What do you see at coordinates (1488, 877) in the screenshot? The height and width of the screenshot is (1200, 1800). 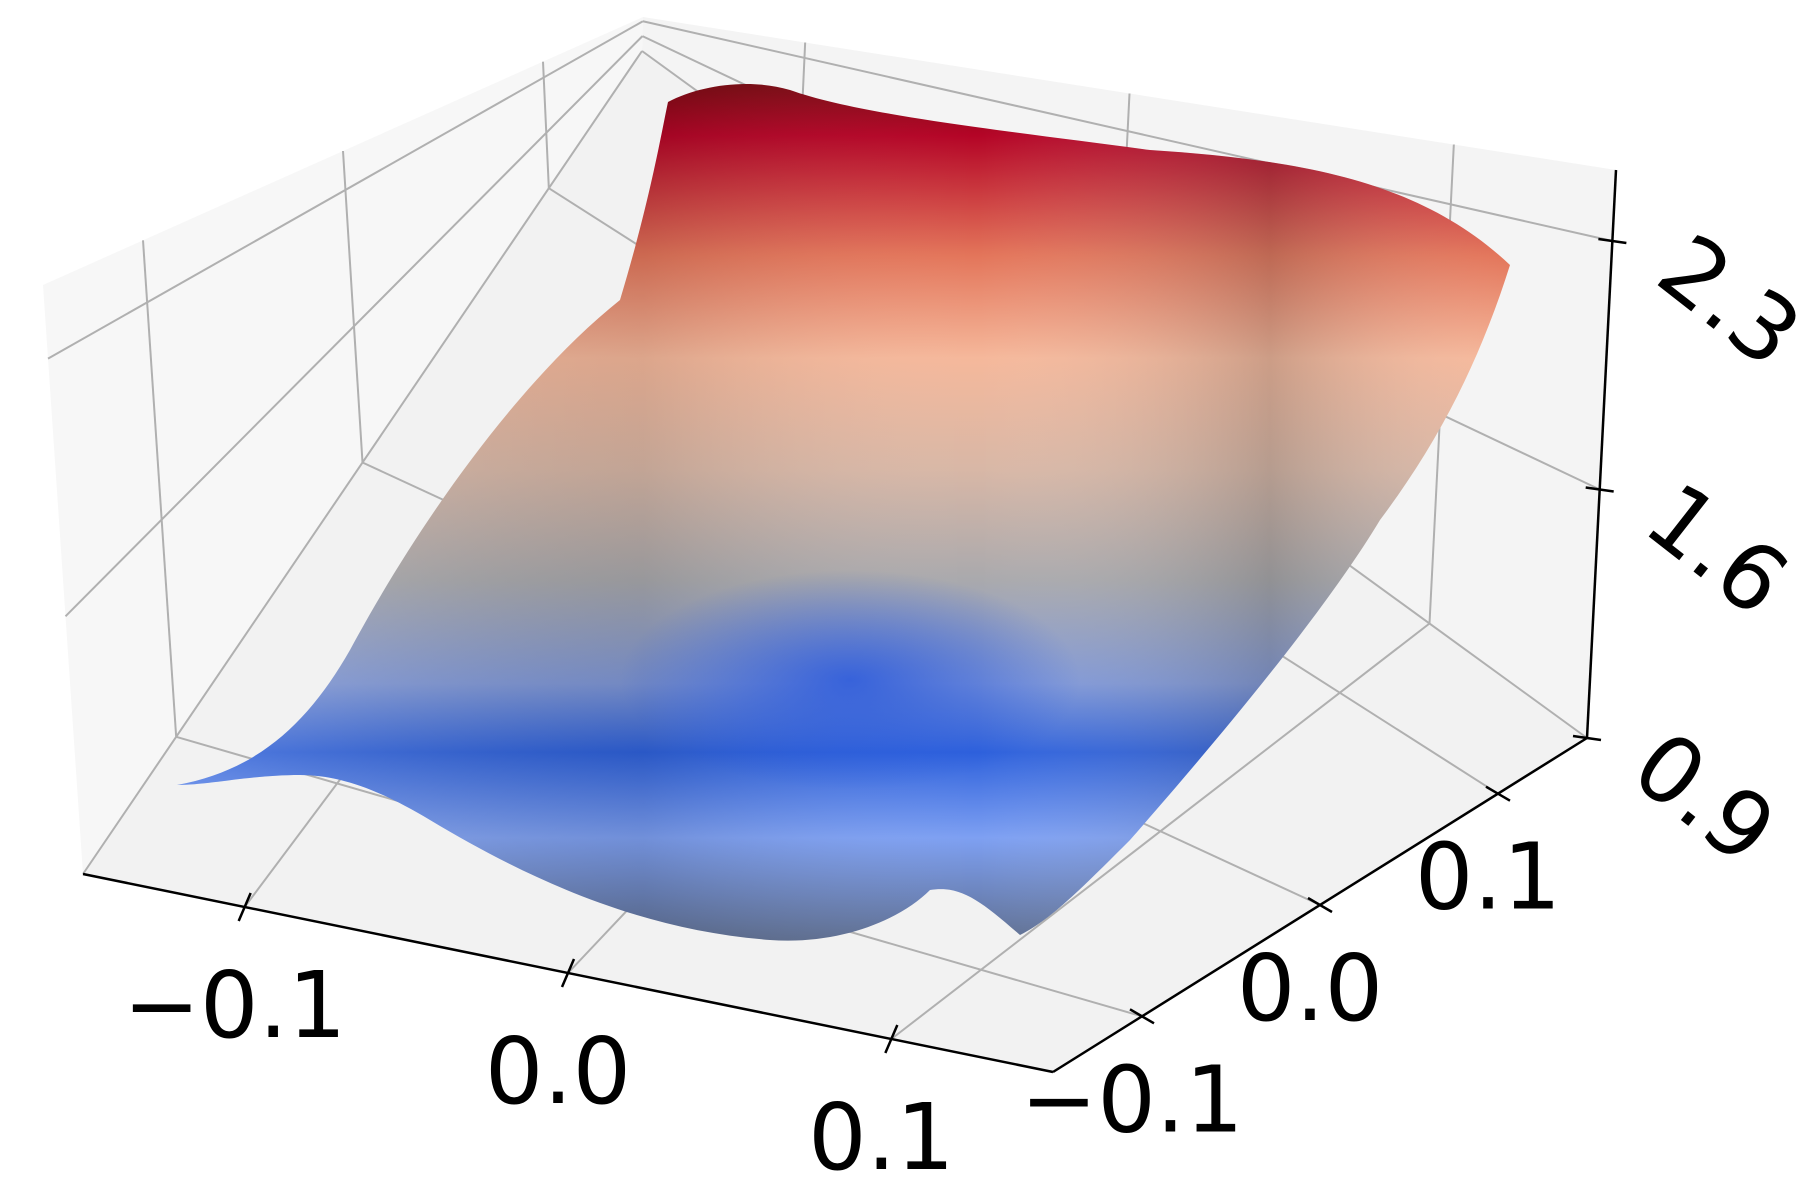 I see `y-tick-label-2: 0.1` at bounding box center [1488, 877].